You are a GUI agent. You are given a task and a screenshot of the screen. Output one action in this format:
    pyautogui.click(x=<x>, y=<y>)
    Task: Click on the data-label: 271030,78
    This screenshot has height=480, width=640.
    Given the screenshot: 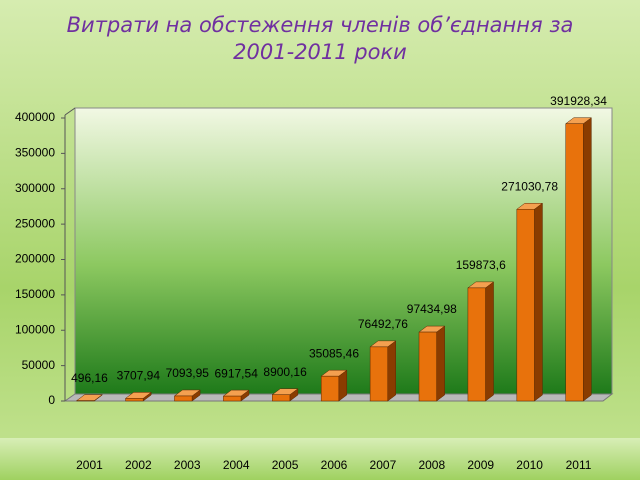 What is the action you would take?
    pyautogui.click(x=529, y=186)
    